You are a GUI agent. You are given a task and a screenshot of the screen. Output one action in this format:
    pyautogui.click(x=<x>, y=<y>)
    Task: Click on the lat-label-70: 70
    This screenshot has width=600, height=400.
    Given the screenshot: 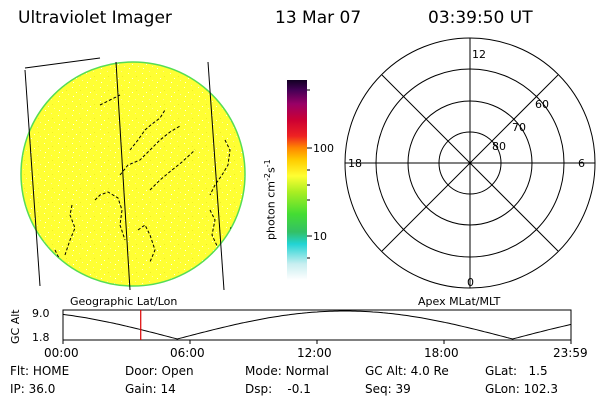 What is the action you would take?
    pyautogui.click(x=519, y=127)
    